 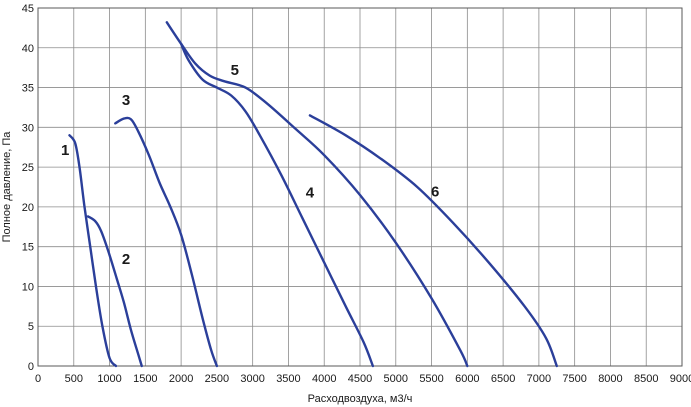 I want to click on x-tick-label: 1500, so click(x=145, y=379).